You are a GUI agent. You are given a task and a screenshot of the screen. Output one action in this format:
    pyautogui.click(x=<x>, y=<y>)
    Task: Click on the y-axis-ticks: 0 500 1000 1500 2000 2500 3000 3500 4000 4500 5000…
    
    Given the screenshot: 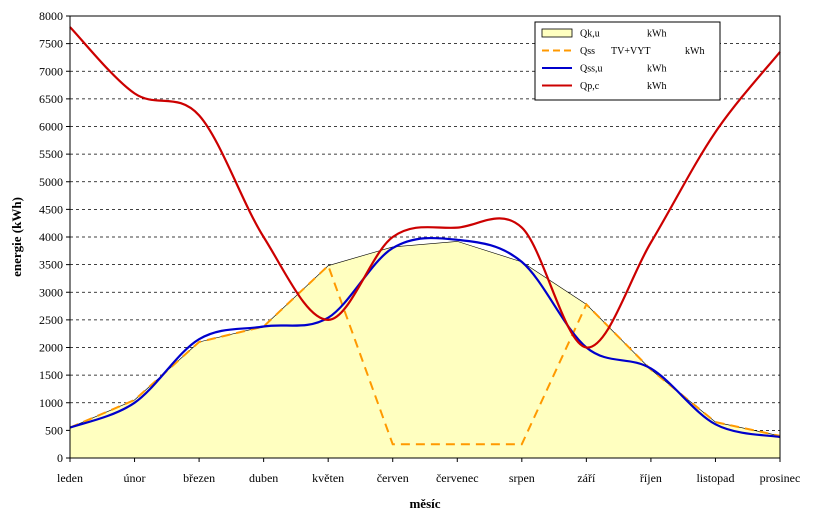 What is the action you would take?
    pyautogui.click(x=54, y=237)
    